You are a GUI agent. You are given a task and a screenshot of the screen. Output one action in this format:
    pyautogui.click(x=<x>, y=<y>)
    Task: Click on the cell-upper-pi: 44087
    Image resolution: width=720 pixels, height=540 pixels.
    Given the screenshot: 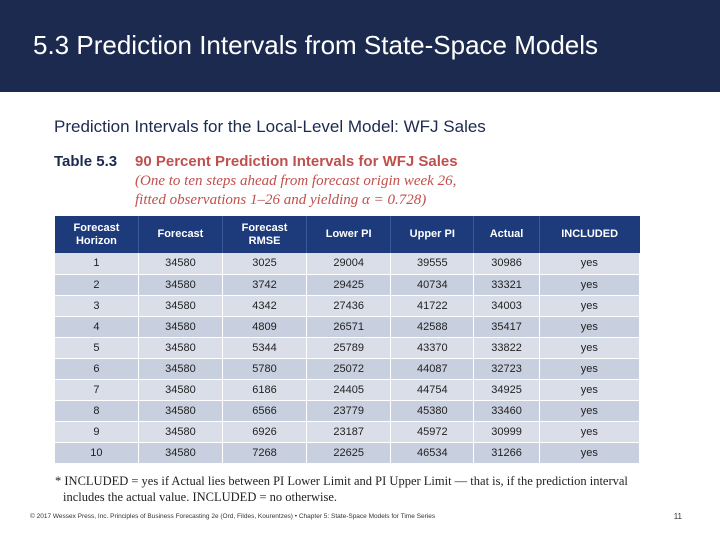 What is the action you would take?
    pyautogui.click(x=432, y=369)
    